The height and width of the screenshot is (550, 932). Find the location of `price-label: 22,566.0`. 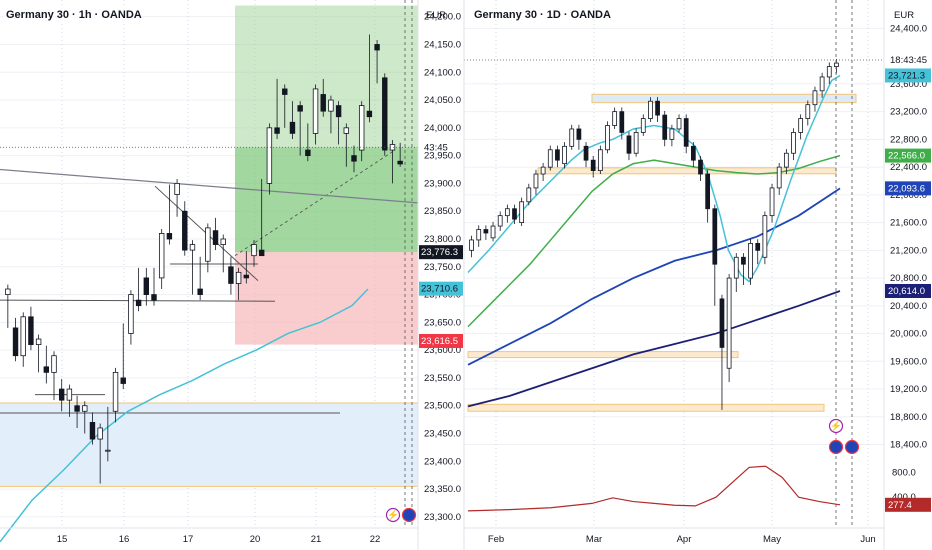

price-label: 22,566.0 is located at coordinates (906, 156).